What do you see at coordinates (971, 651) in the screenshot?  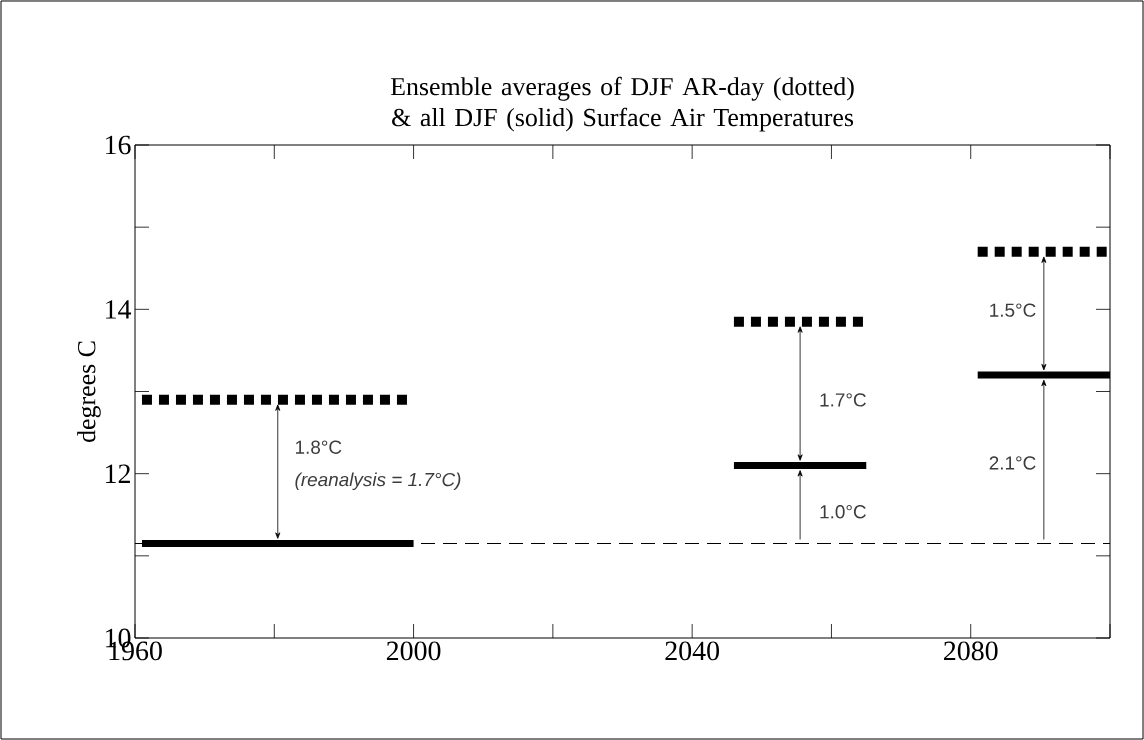 I see `x-tick-label: 2080` at bounding box center [971, 651].